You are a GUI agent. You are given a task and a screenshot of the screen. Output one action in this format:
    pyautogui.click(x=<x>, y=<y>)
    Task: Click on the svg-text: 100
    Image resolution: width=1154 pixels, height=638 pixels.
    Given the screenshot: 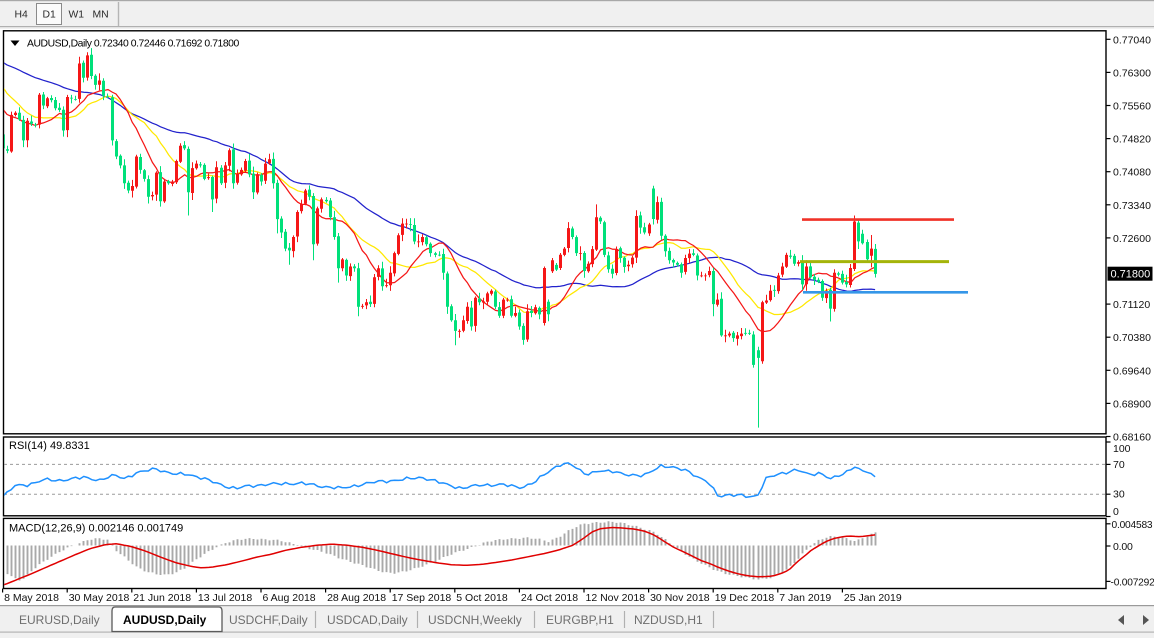 What is the action you would take?
    pyautogui.click(x=1122, y=449)
    